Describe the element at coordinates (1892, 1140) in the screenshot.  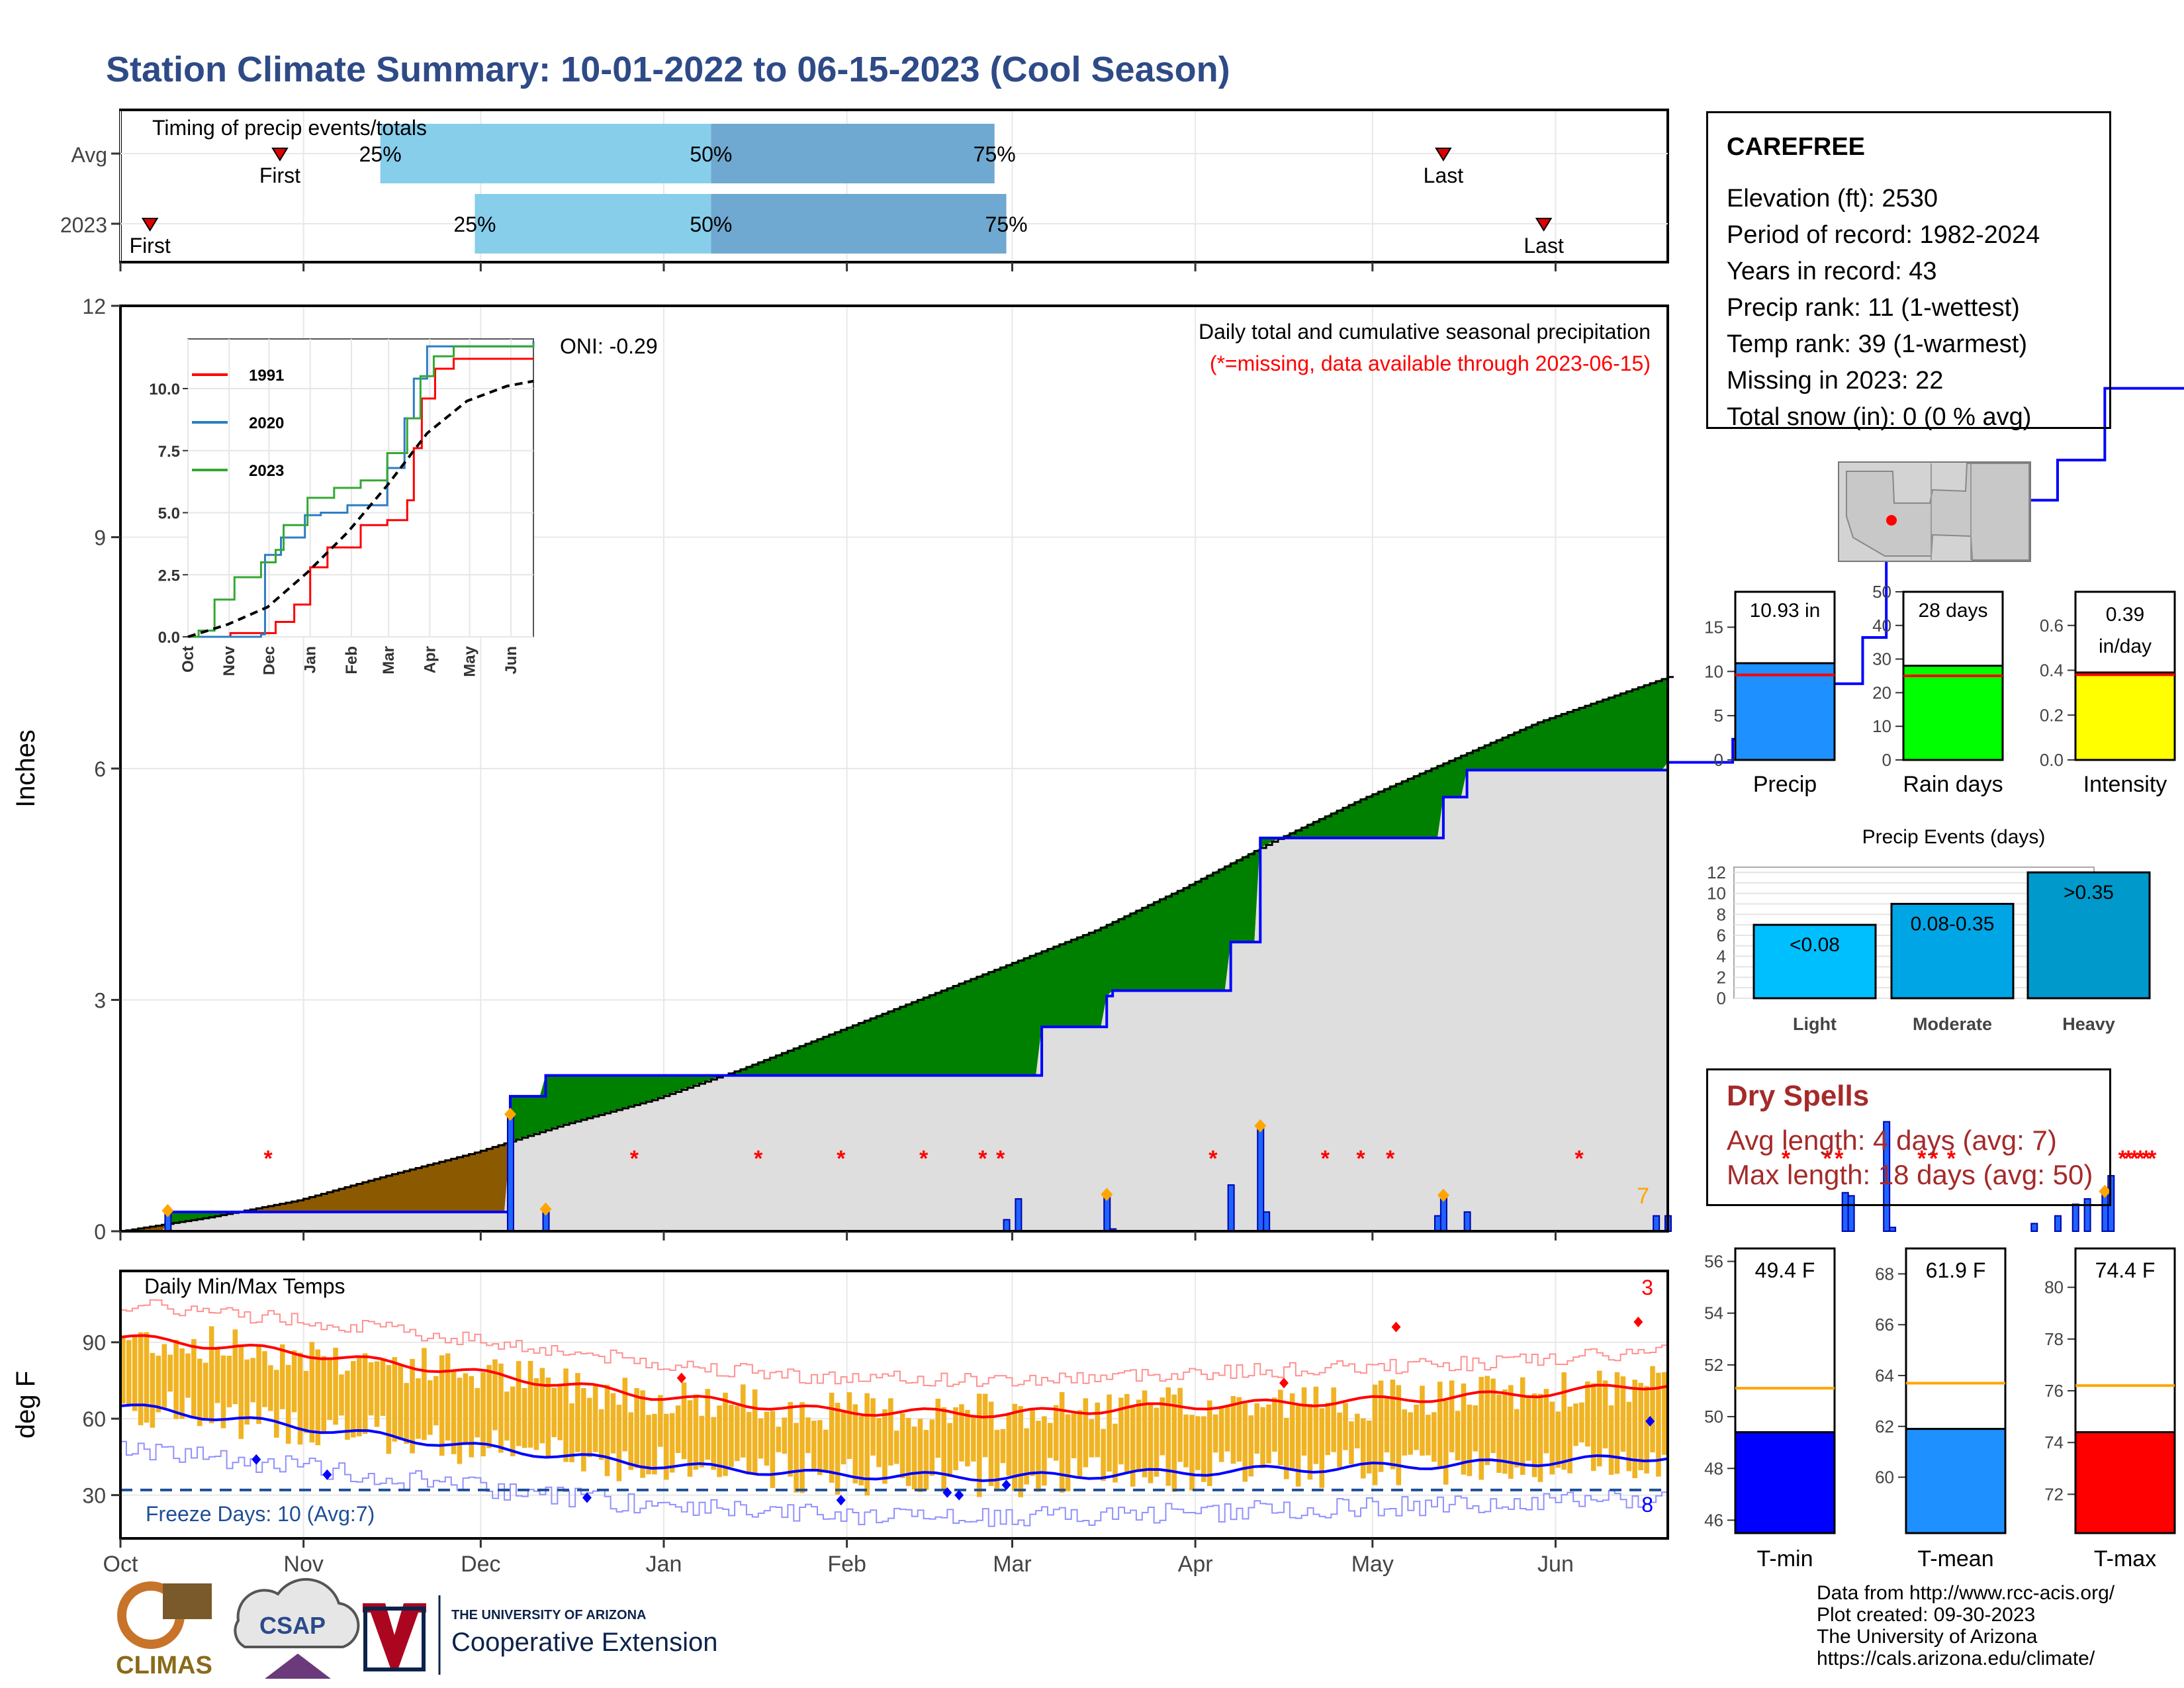
I see `dry-spells-avg: Avg length: 4 days (avg: 7)` at that location.